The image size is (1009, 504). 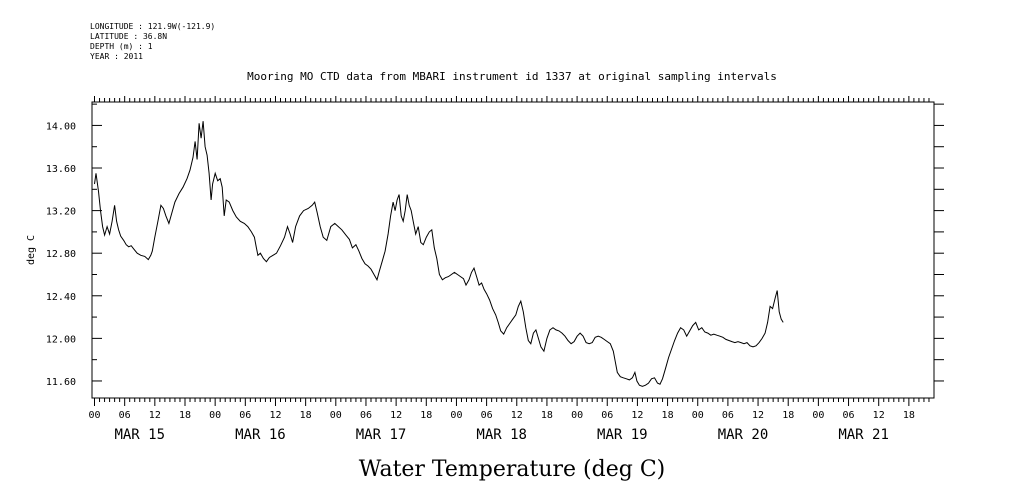 What do you see at coordinates (61, 297) in the screenshot?
I see `y-tick-label: 12.40` at bounding box center [61, 297].